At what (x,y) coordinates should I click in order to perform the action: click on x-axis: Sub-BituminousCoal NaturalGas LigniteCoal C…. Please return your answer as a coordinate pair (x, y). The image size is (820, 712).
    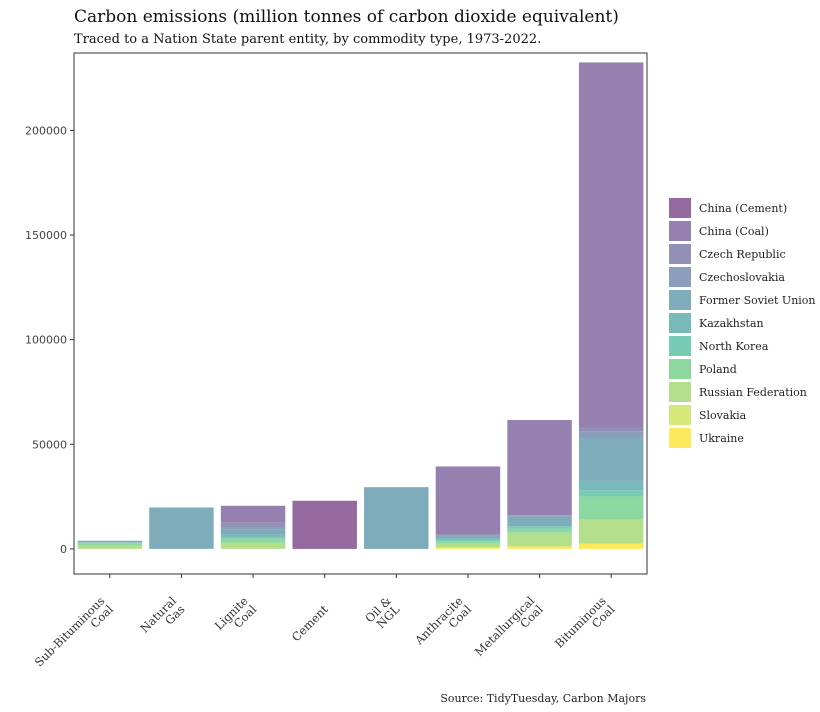
    Looking at the image, I should click on (325, 626).